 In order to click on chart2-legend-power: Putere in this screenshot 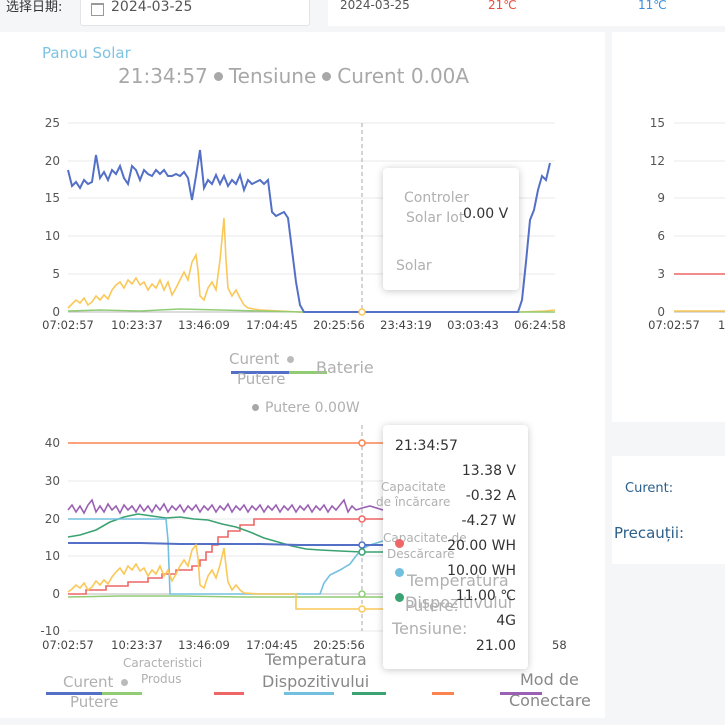, I will do `click(94, 702)`.